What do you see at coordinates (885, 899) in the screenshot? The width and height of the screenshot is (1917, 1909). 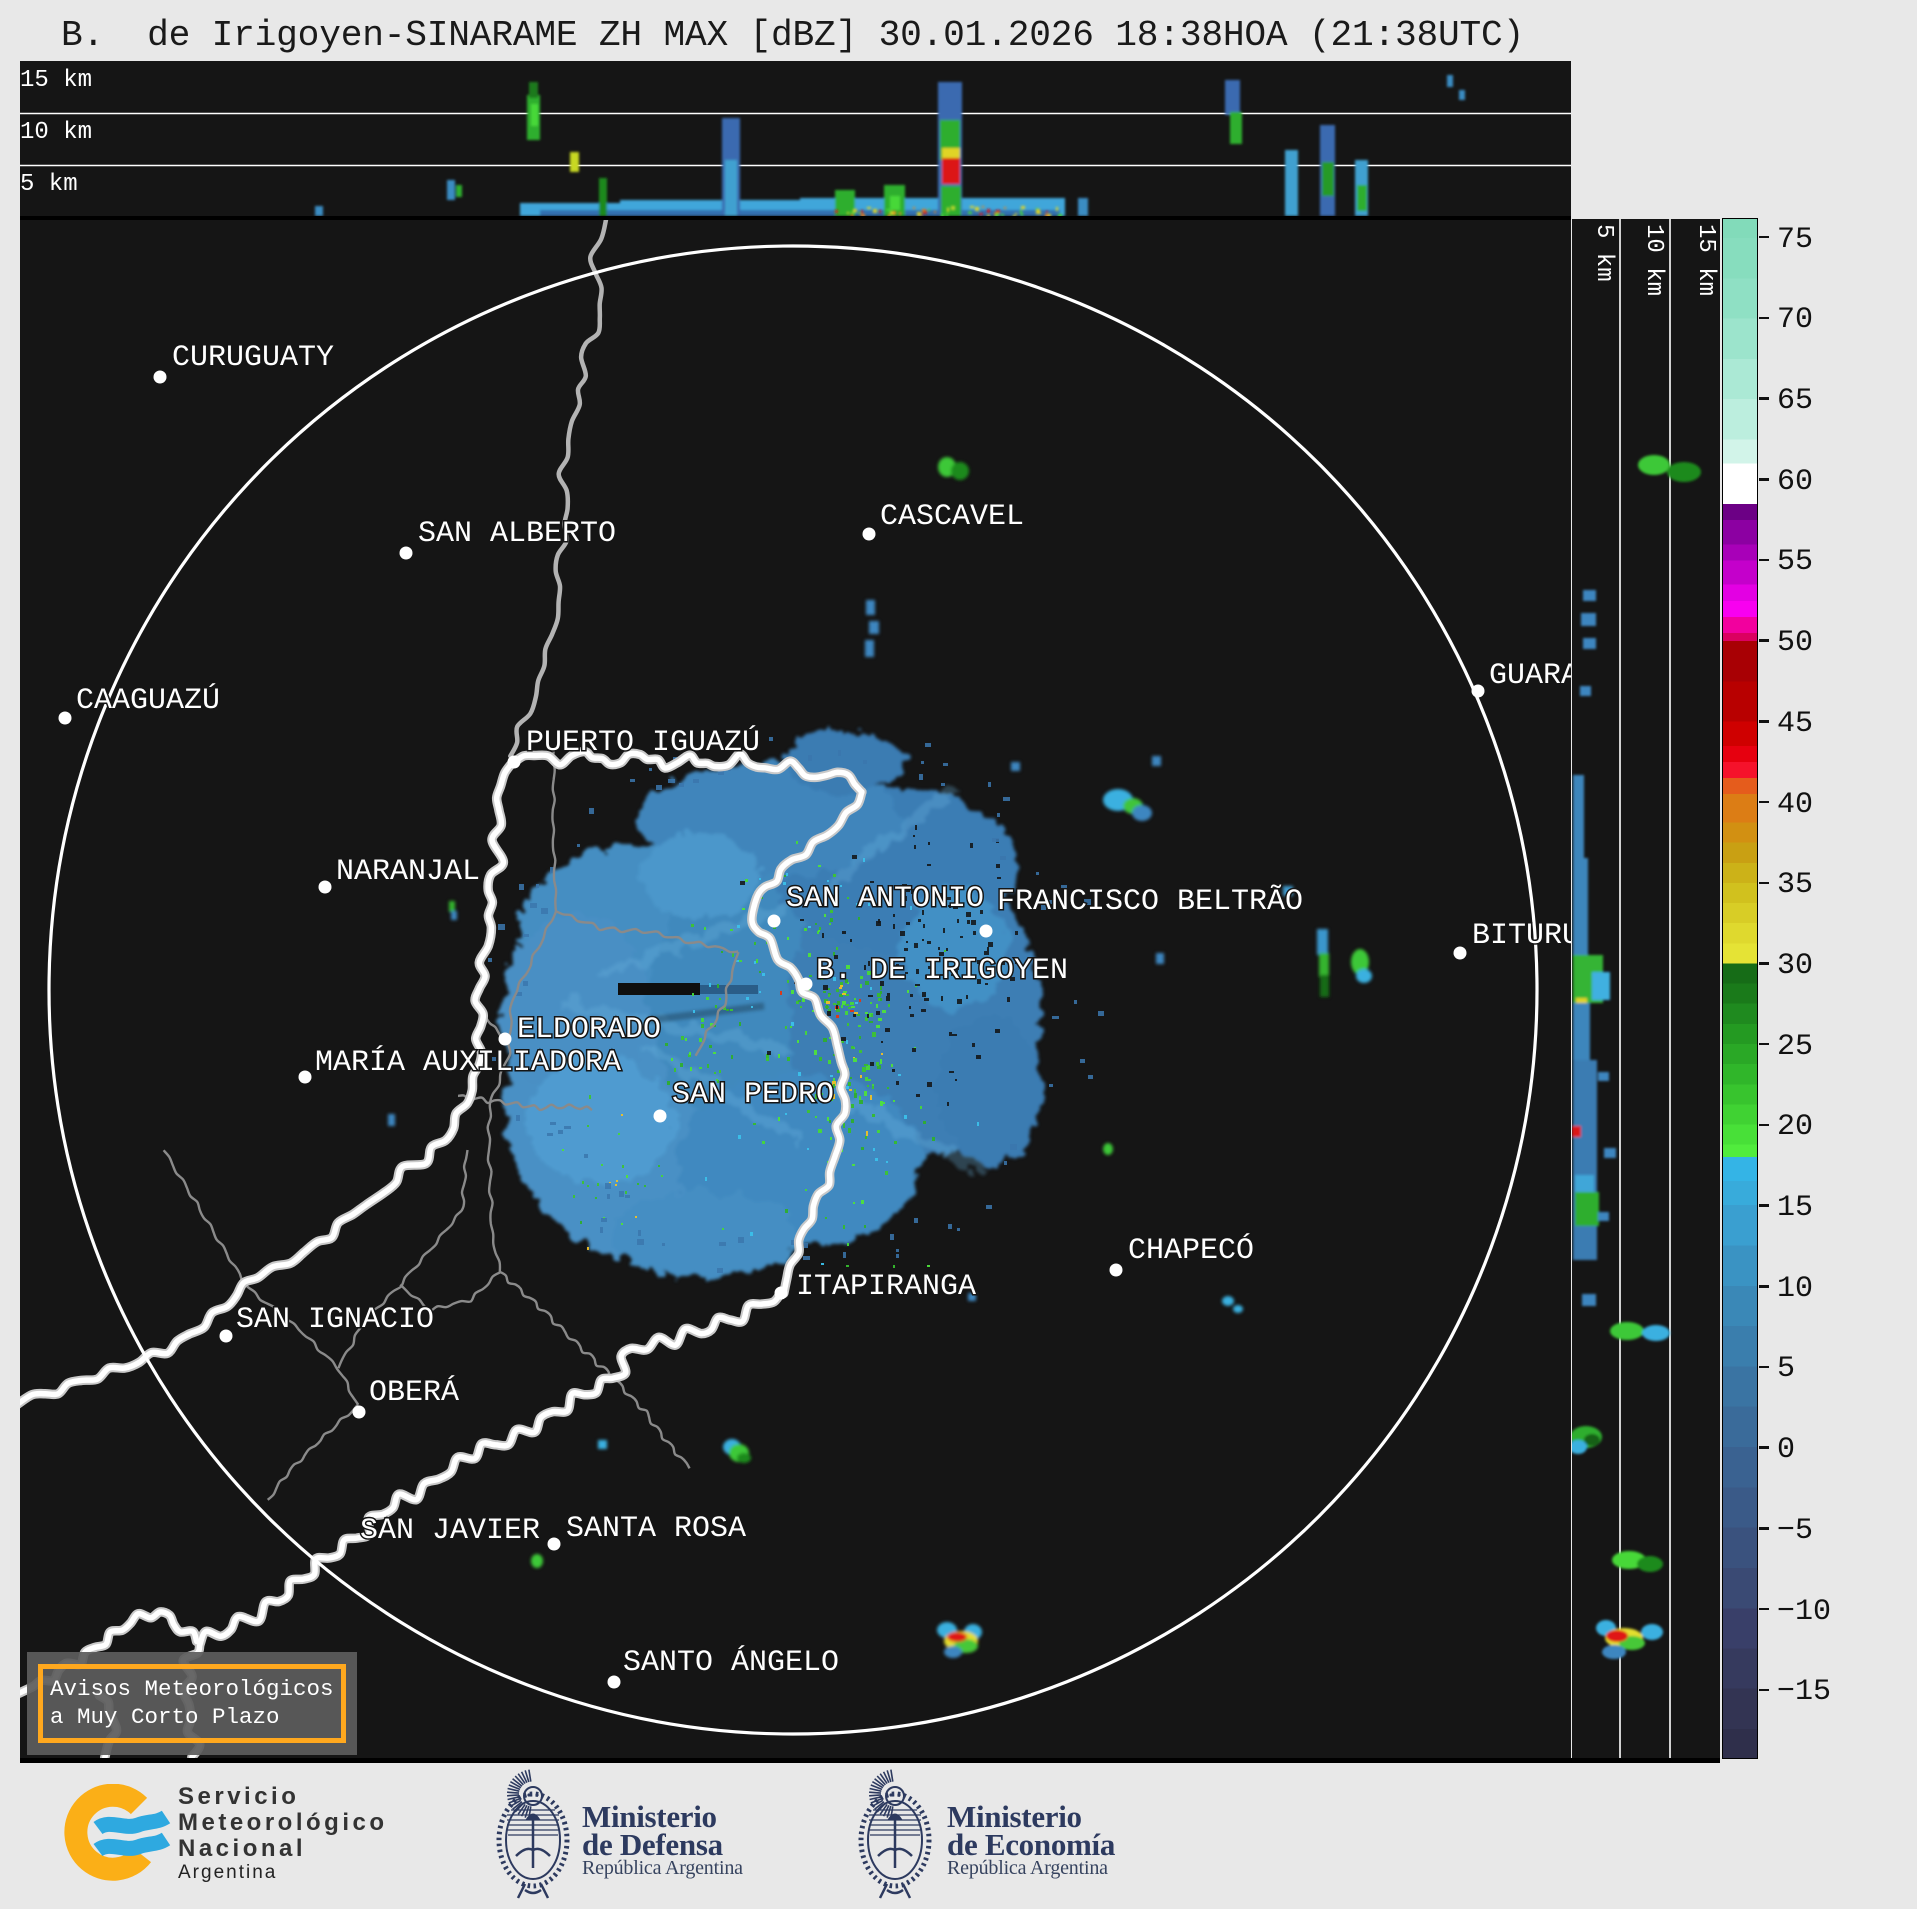 I see `svg-text: SAN ANTONIO` at bounding box center [885, 899].